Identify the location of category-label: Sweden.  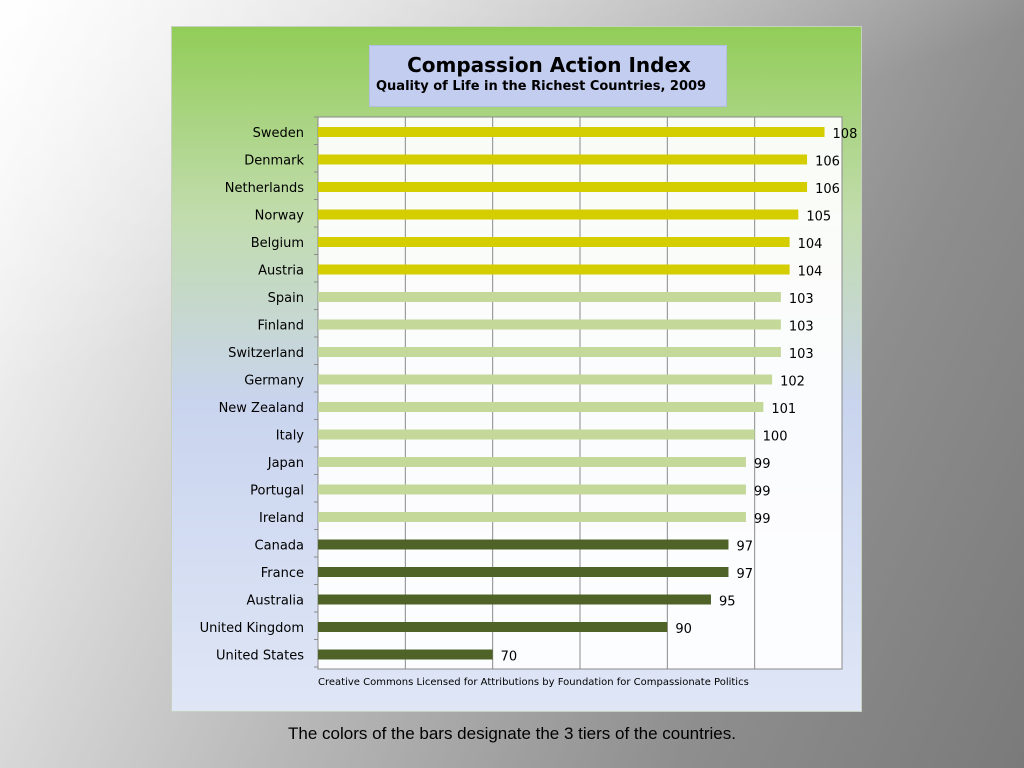
(278, 133).